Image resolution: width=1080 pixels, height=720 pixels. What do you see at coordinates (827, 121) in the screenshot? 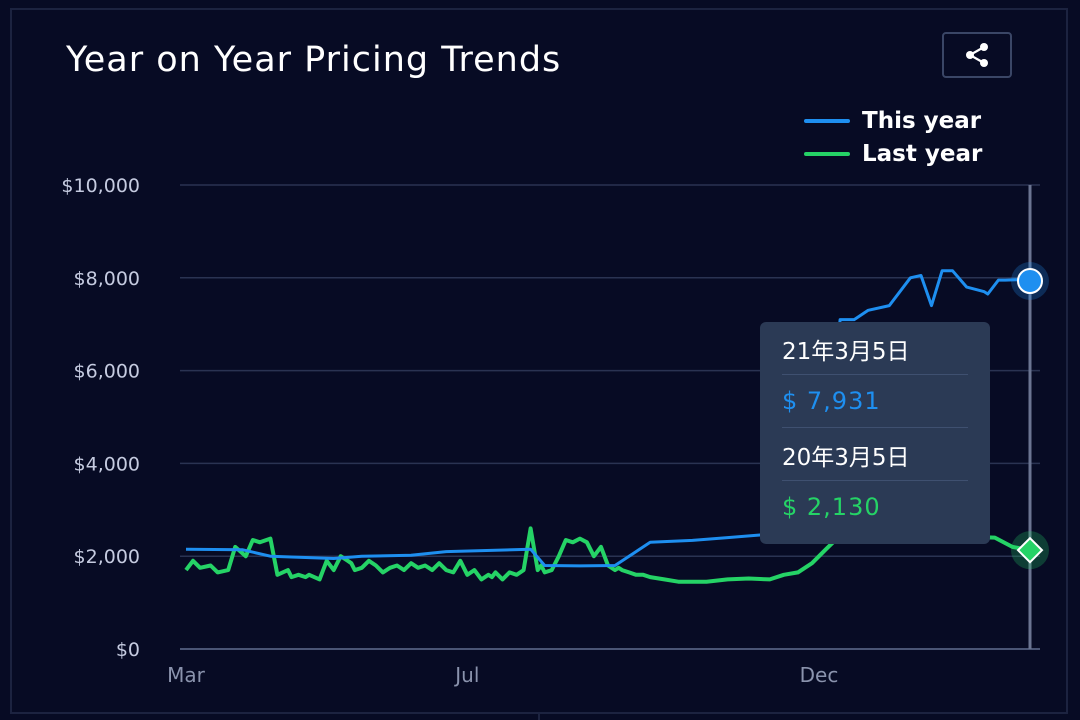
I see `legend-swatch-this-year` at bounding box center [827, 121].